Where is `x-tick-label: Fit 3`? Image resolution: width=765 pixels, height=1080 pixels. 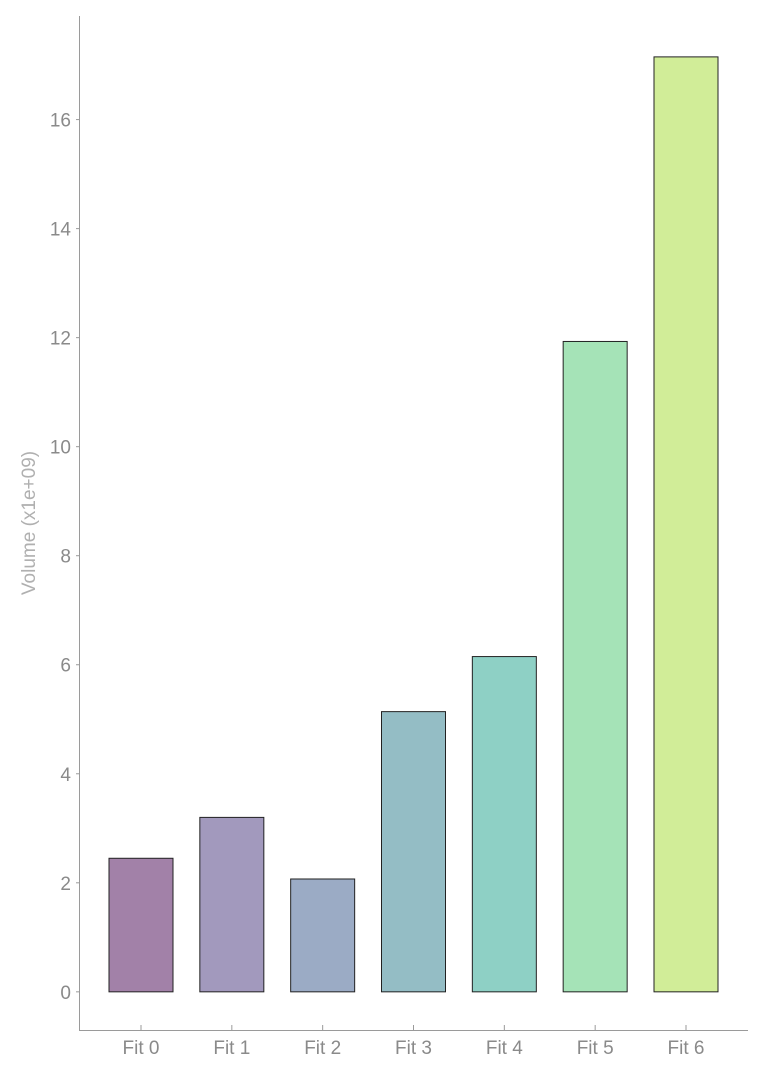
x-tick-label: Fit 3 is located at coordinates (413, 1048).